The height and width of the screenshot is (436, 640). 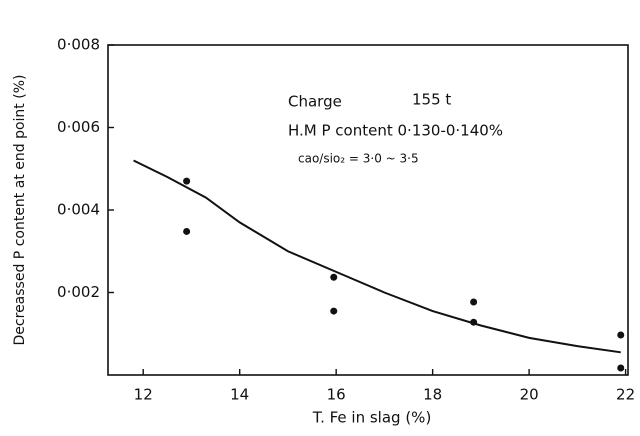 I want to click on annotation: H.M P content 0·130-0·140%, so click(x=395, y=131).